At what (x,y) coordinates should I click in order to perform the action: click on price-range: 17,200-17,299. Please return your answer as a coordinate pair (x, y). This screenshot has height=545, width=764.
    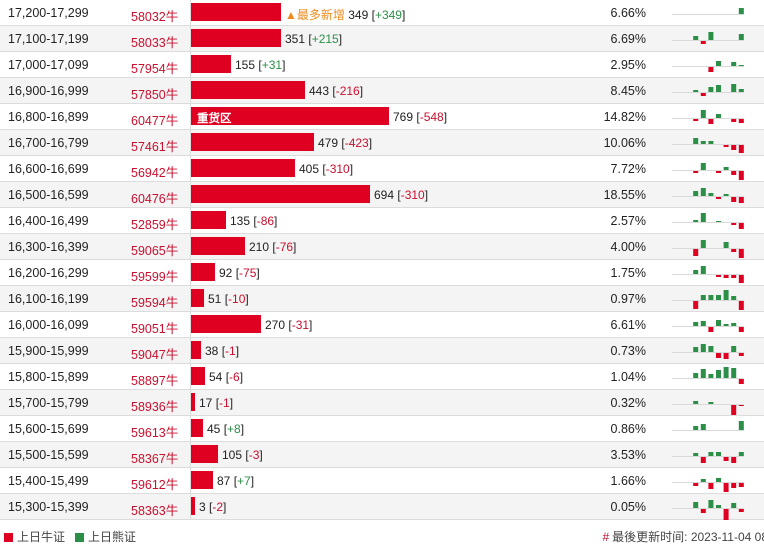
    Looking at the image, I should click on (48, 13).